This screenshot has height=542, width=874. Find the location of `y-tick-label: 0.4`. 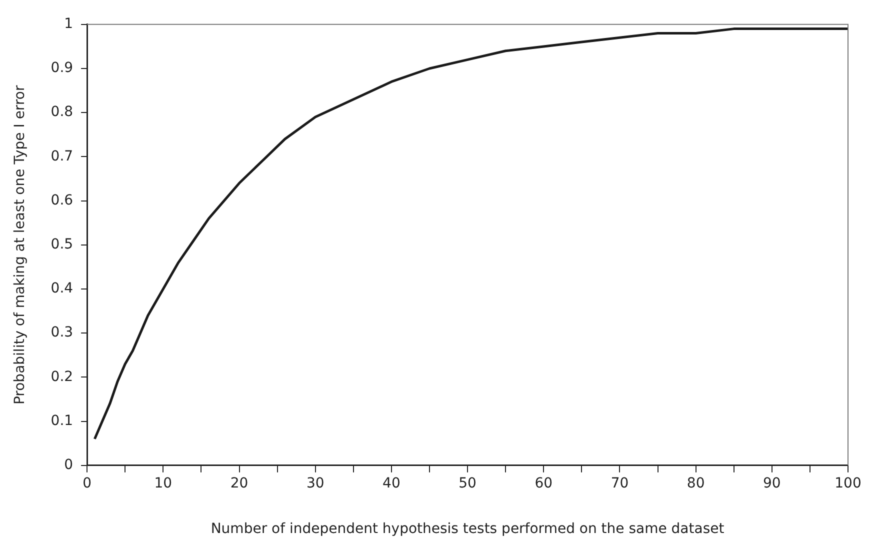

y-tick-label: 0.4 is located at coordinates (62, 288).